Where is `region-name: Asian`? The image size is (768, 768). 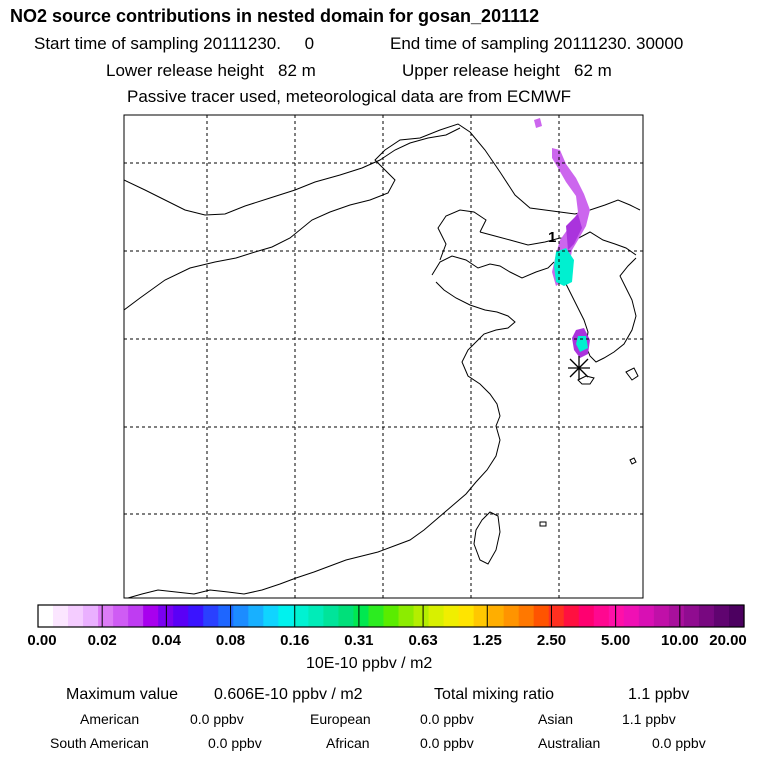 region-name: Asian is located at coordinates (556, 719).